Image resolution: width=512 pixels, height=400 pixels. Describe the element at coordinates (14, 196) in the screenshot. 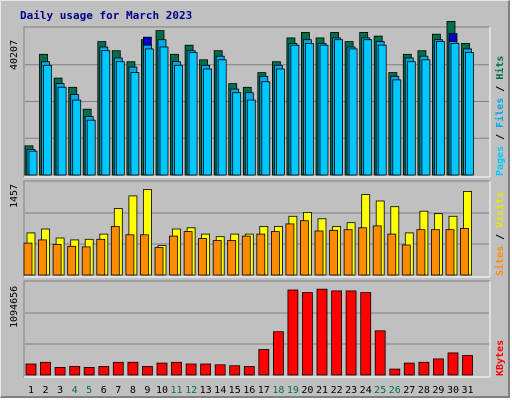

I see `ymax-label-visits: 1457` at that location.